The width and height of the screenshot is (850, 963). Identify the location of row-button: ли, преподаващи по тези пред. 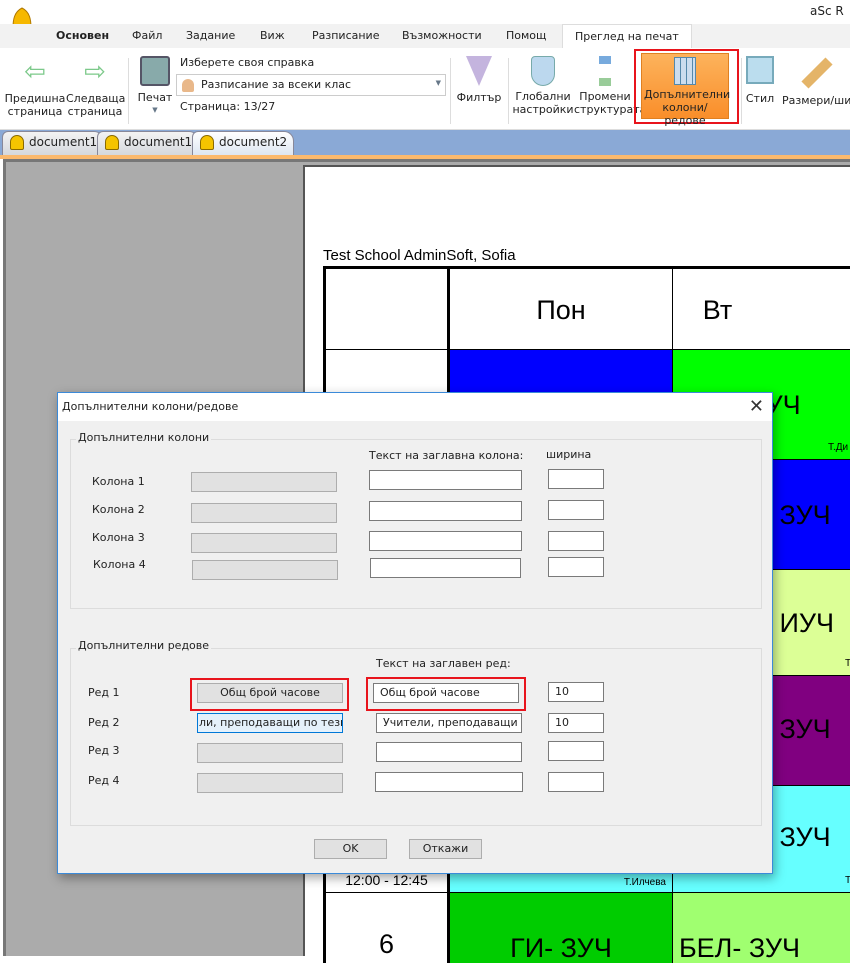
(270, 723).